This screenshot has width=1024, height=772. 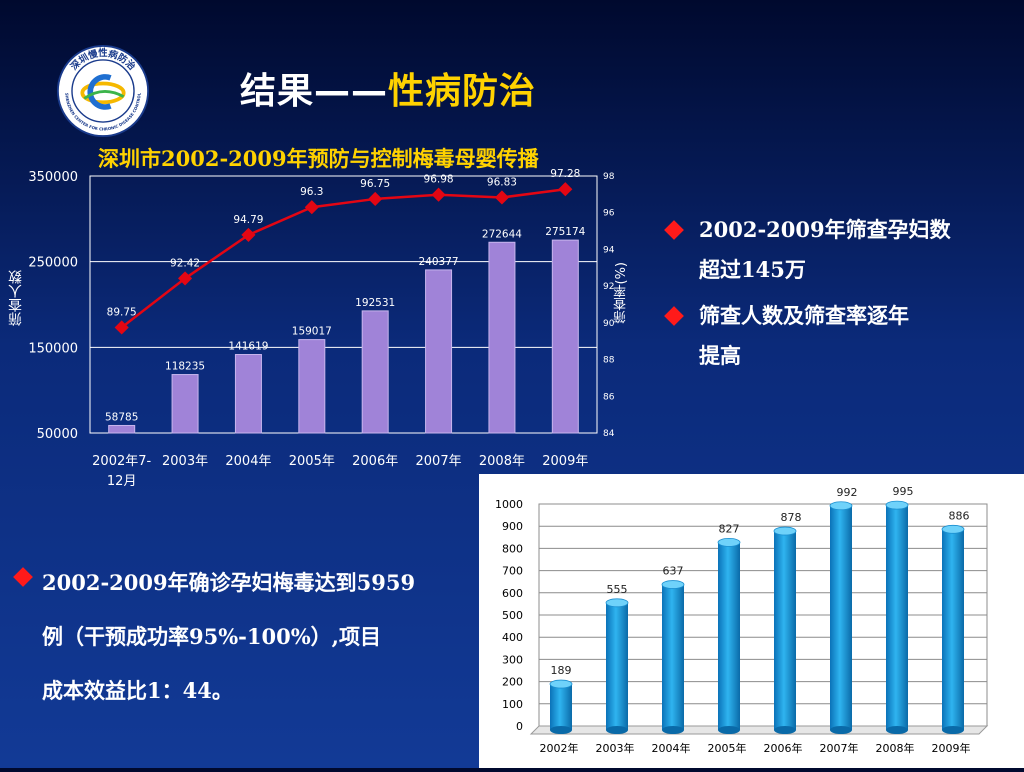 What do you see at coordinates (122, 481) in the screenshot?
I see `chart1-x-tick-label: 12月` at bounding box center [122, 481].